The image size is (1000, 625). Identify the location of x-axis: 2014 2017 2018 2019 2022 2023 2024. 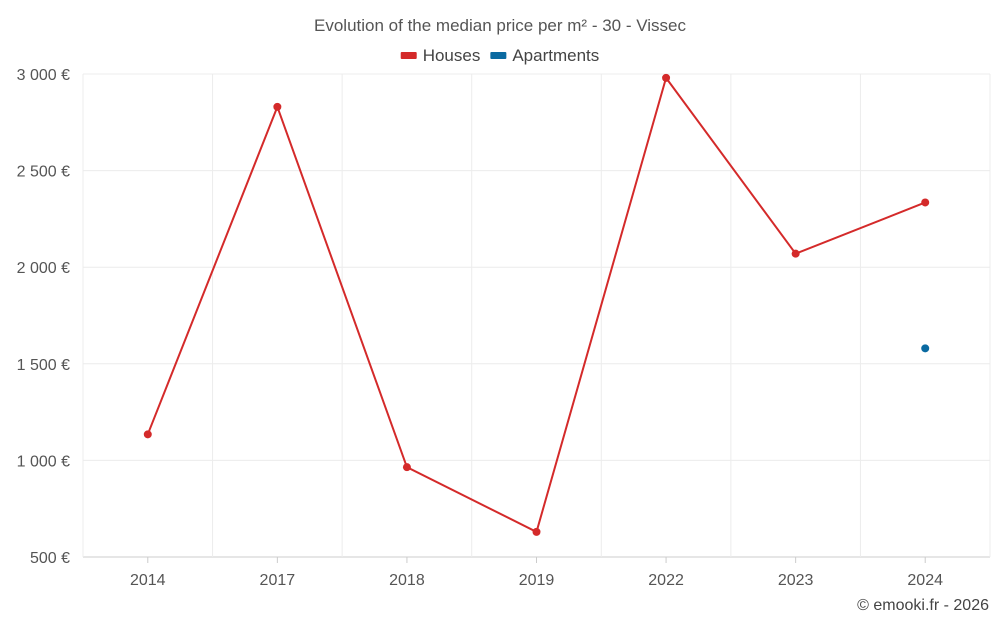
(536, 573).